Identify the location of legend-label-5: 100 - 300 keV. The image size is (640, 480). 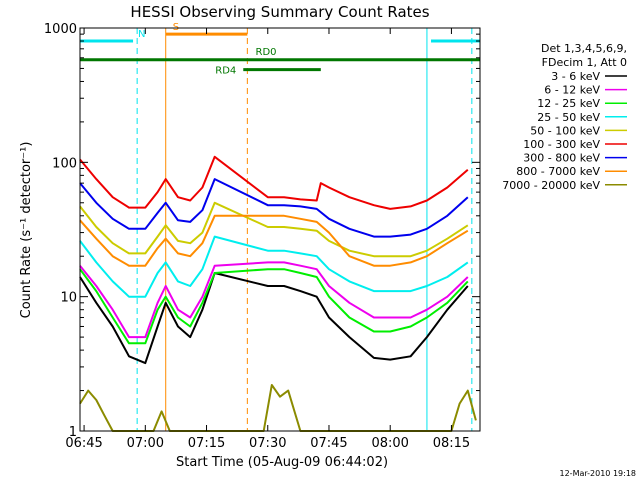
(561, 144).